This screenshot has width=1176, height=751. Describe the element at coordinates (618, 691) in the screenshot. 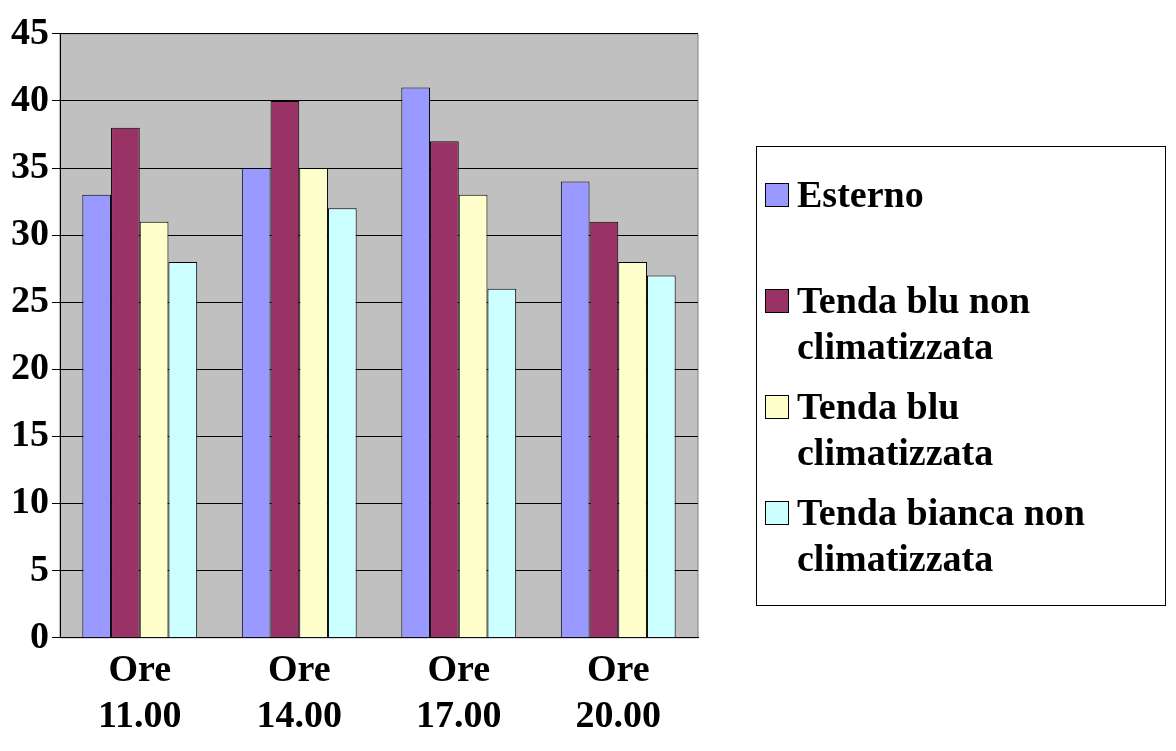

I see `x-tick-label: Ore 20.00` at that location.